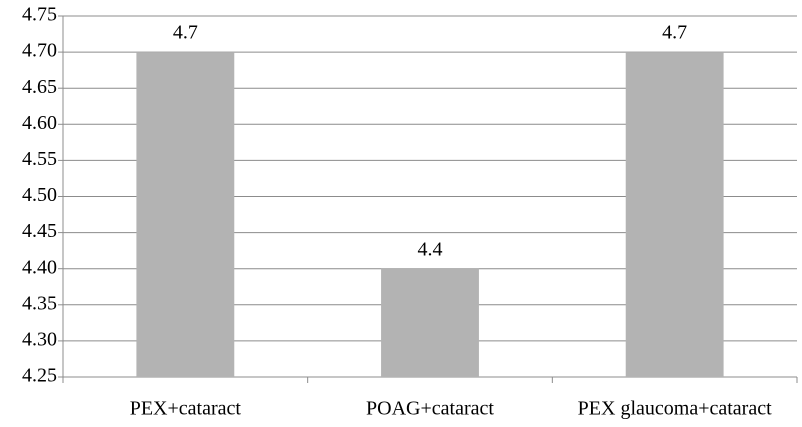 This screenshot has height=427, width=802. Describe the element at coordinates (39, 159) in the screenshot. I see `y-tick-label: 4.55` at that location.